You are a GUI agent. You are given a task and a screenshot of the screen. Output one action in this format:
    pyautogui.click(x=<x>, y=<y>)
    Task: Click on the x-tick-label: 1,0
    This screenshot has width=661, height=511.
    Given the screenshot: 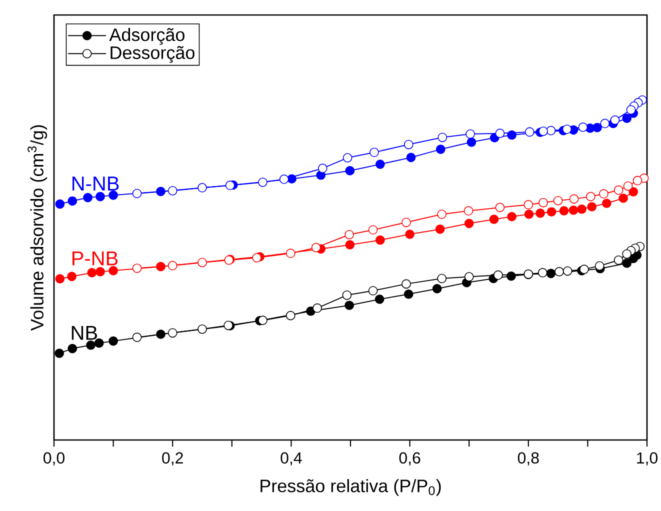 What is the action you would take?
    pyautogui.click(x=647, y=459)
    